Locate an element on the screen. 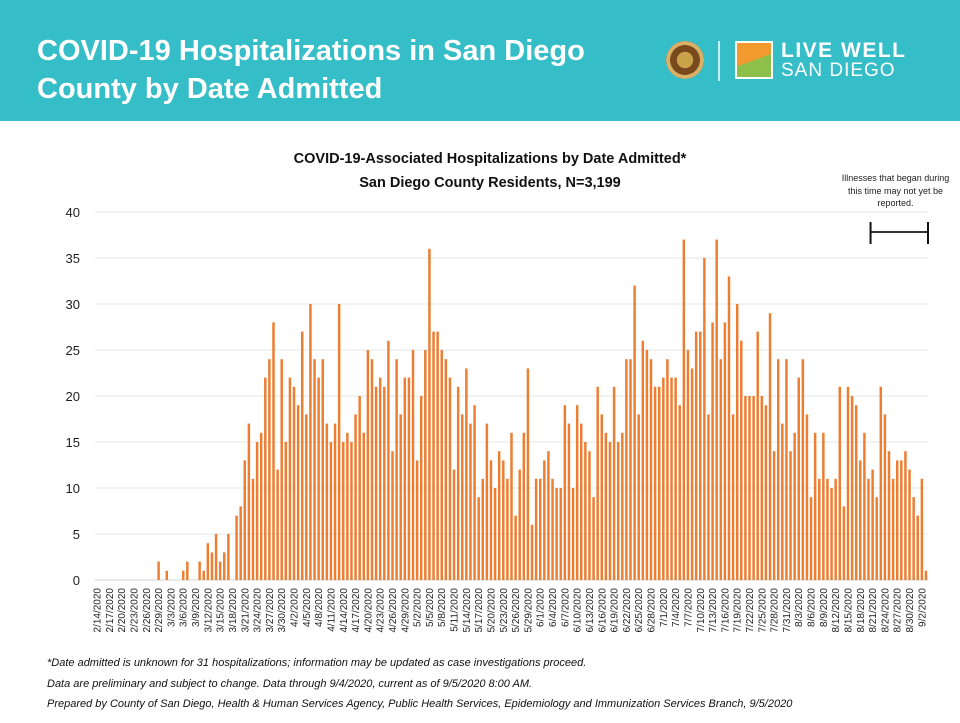 This screenshot has width=960, height=723. x-tick-label: 5/14/2020 is located at coordinates (467, 610).